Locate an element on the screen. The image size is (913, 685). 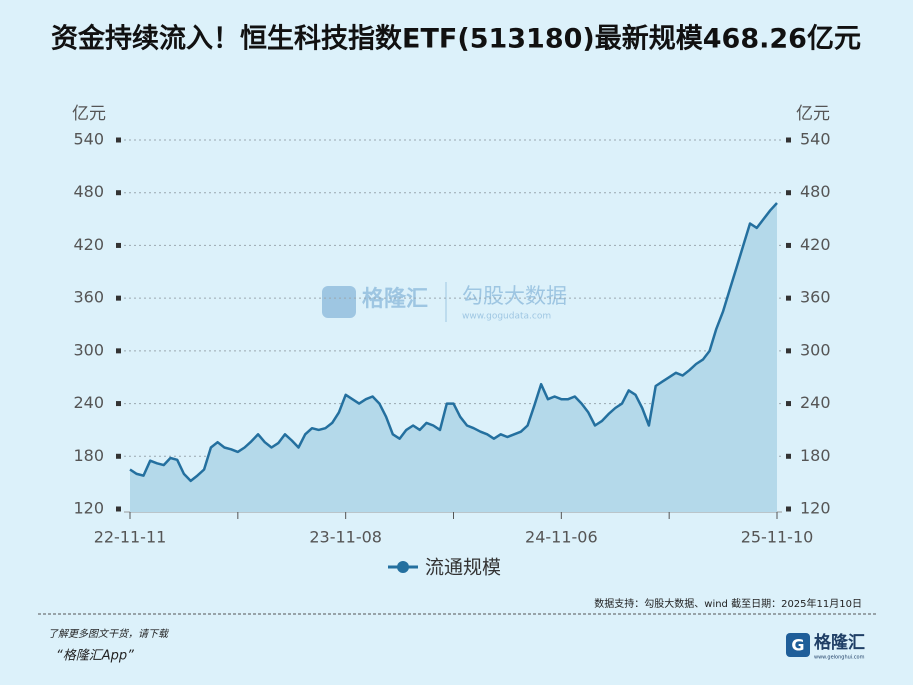
y-tick-label: 240 is located at coordinates (88, 402).